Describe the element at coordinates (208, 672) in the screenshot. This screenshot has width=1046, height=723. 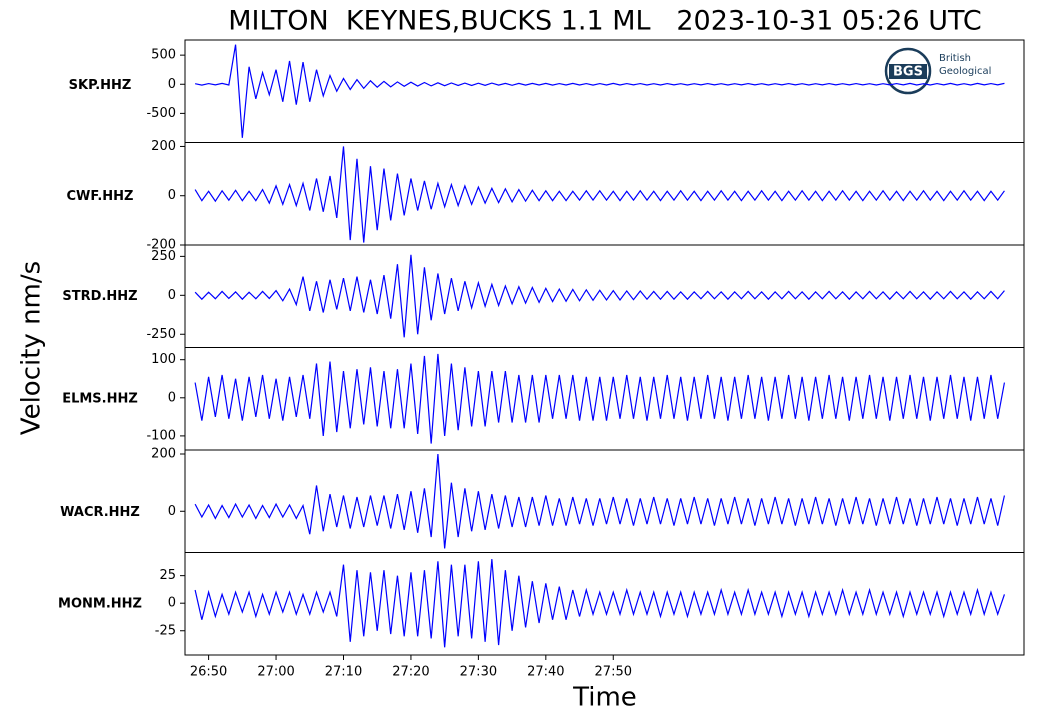
I see `x-tick-label: 26:50` at that location.